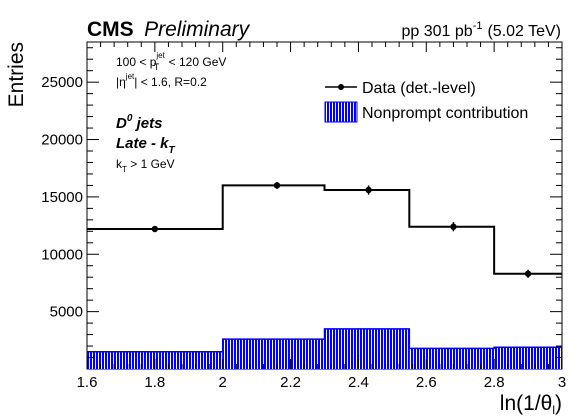 This screenshot has width=580, height=418. I want to click on experiment-label: CMS, so click(110, 29).